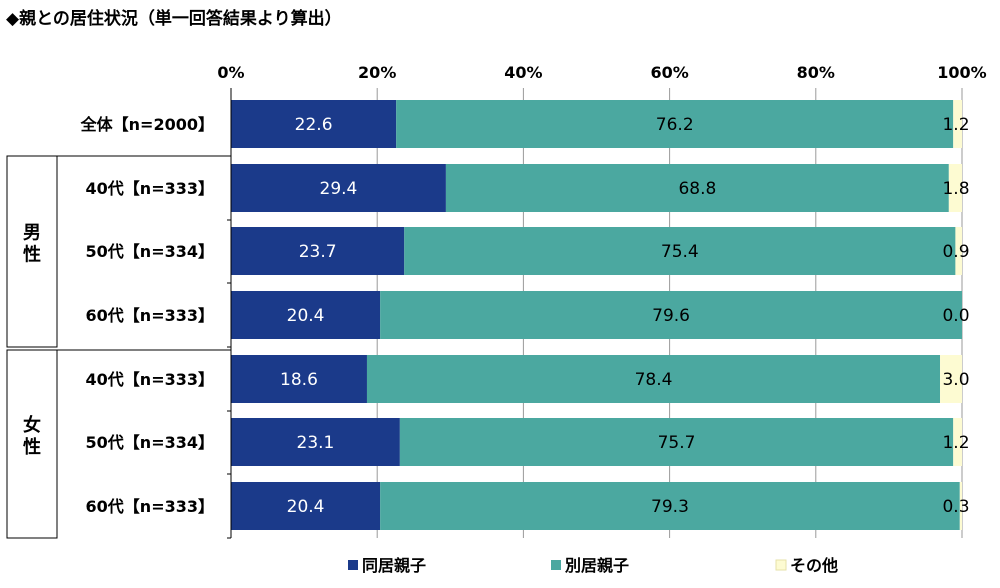 The image size is (1000, 588). What do you see at coordinates (32, 244) in the screenshot?
I see `group-label: 男性` at bounding box center [32, 244].